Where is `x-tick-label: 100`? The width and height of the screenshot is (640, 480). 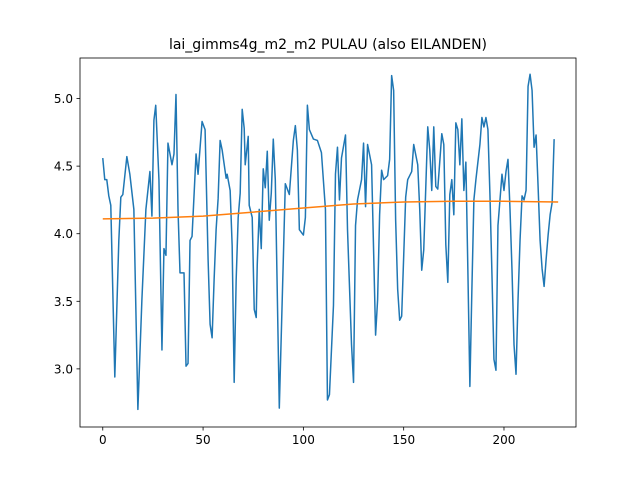
x-tick-label: 100 is located at coordinates (303, 440).